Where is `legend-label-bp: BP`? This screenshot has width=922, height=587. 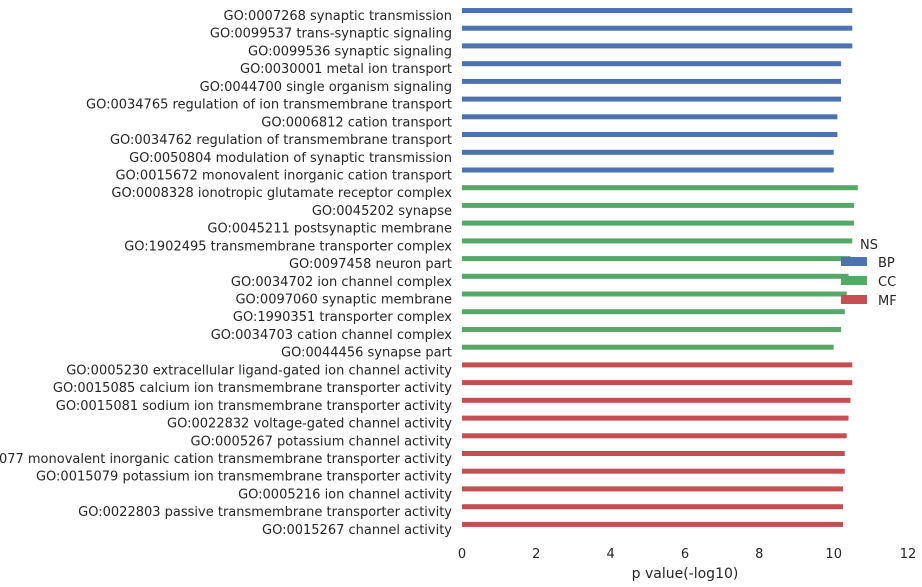
legend-label-bp: BP is located at coordinates (886, 263).